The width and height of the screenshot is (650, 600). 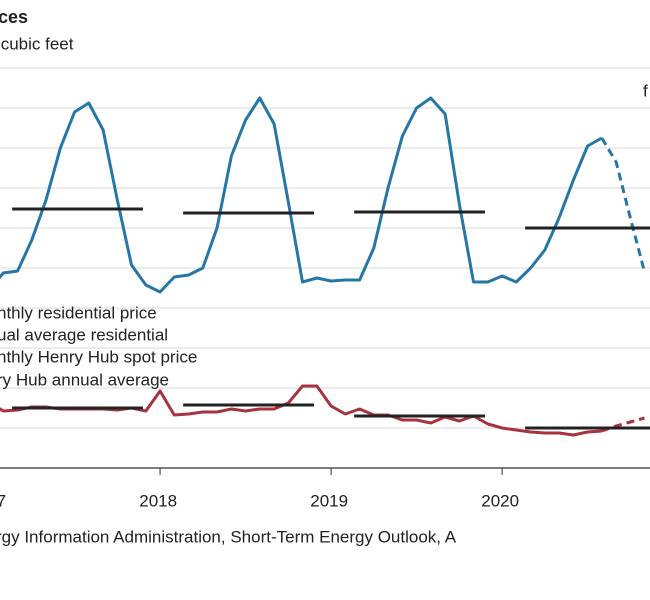 I want to click on forecast-line, so click(x=623, y=205).